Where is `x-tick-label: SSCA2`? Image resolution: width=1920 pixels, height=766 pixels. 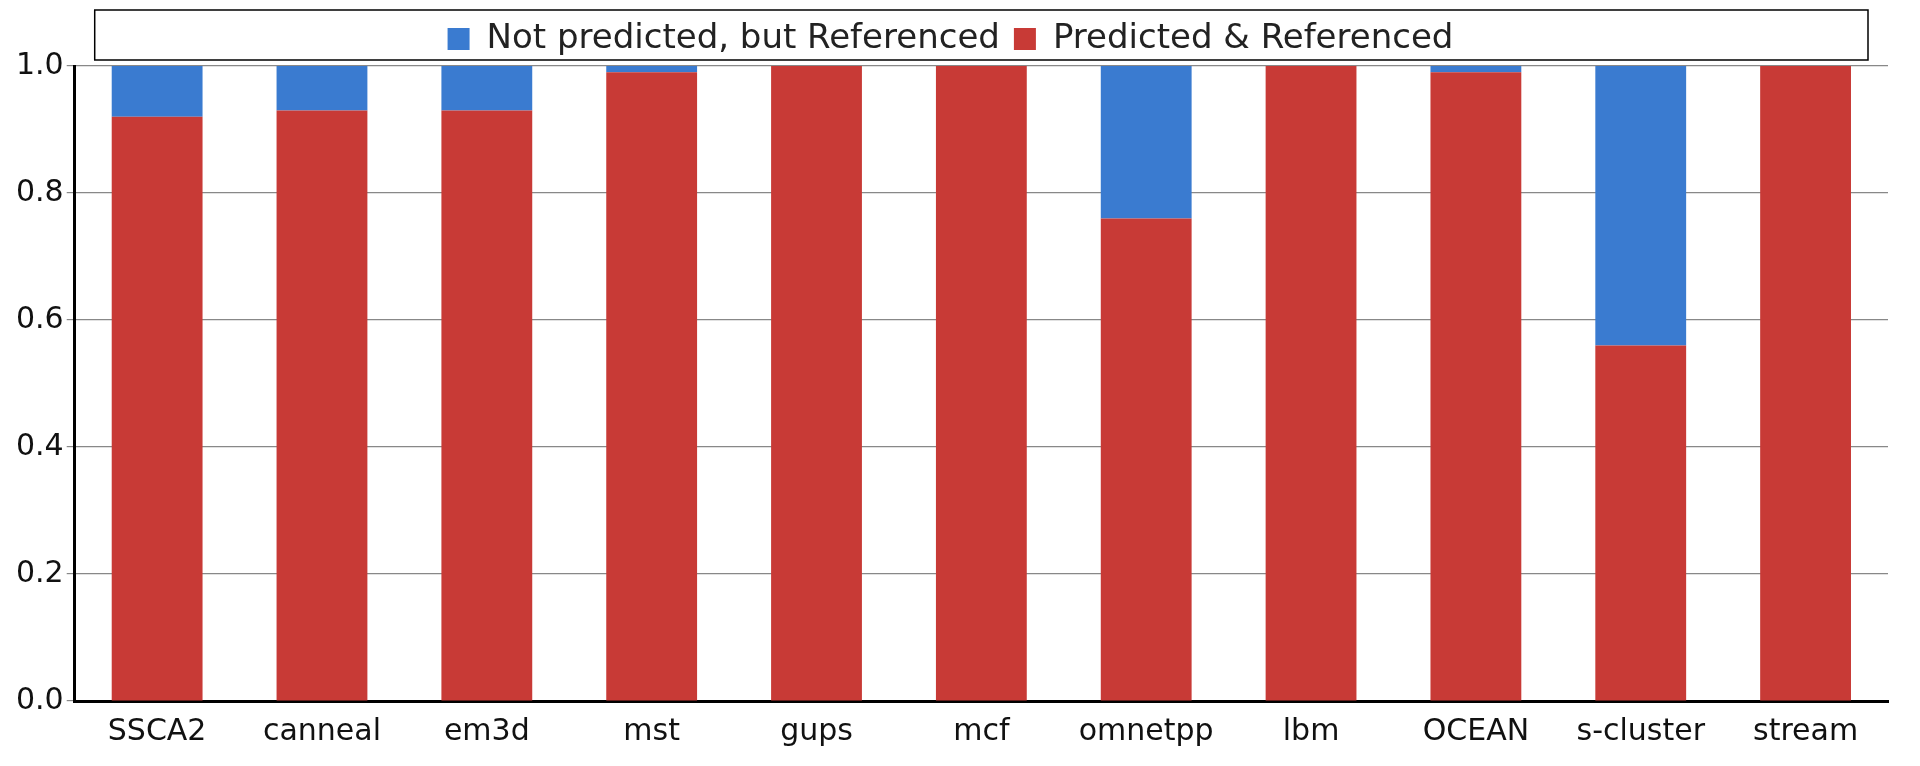
x-tick-label: SSCA2 is located at coordinates (157, 729).